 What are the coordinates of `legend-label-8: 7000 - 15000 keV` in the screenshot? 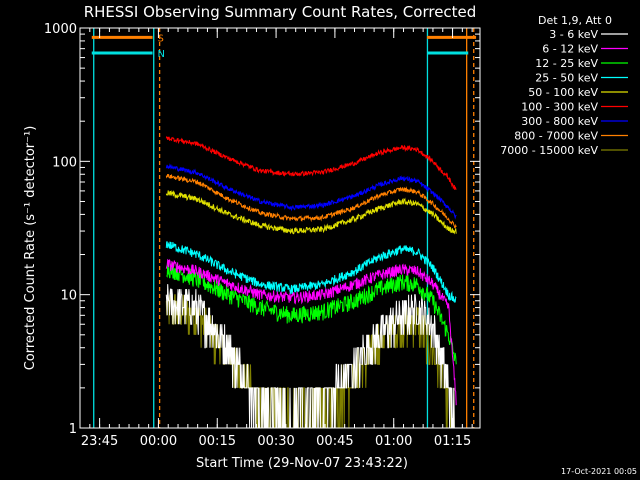 It's located at (549, 150).